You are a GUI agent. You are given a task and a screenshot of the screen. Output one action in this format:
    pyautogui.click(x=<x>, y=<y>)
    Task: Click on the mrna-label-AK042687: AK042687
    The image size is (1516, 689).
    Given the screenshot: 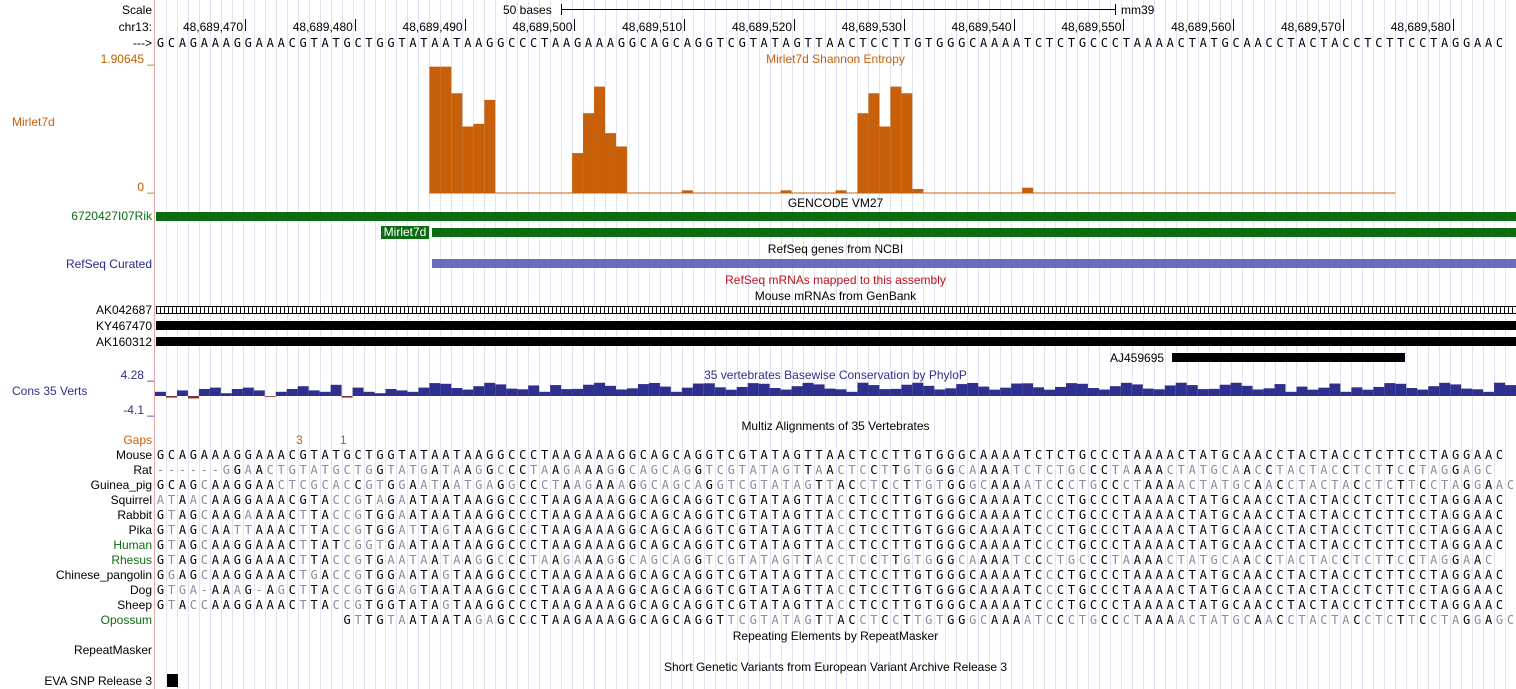 What is the action you would take?
    pyautogui.click(x=123, y=310)
    